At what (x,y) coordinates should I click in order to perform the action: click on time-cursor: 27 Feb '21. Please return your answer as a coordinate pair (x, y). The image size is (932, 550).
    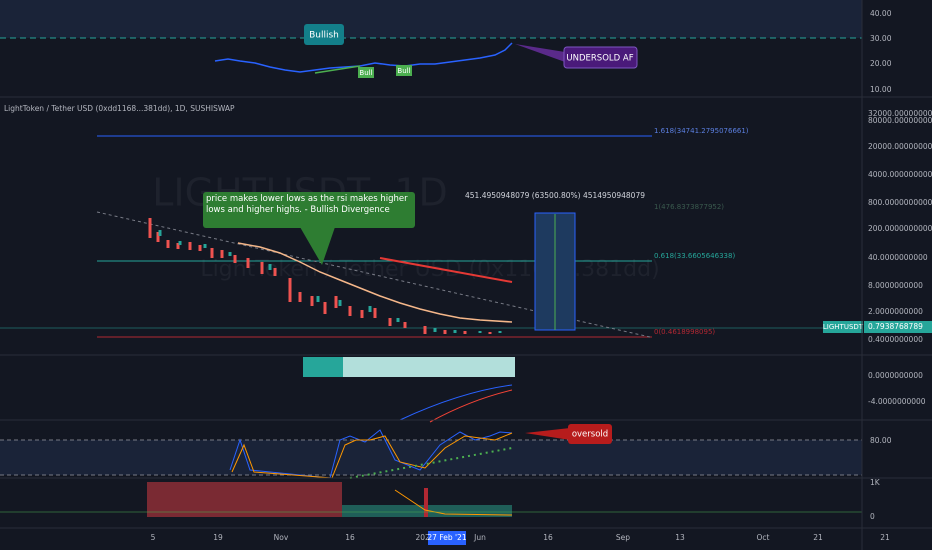
    Looking at the image, I should click on (446, 537).